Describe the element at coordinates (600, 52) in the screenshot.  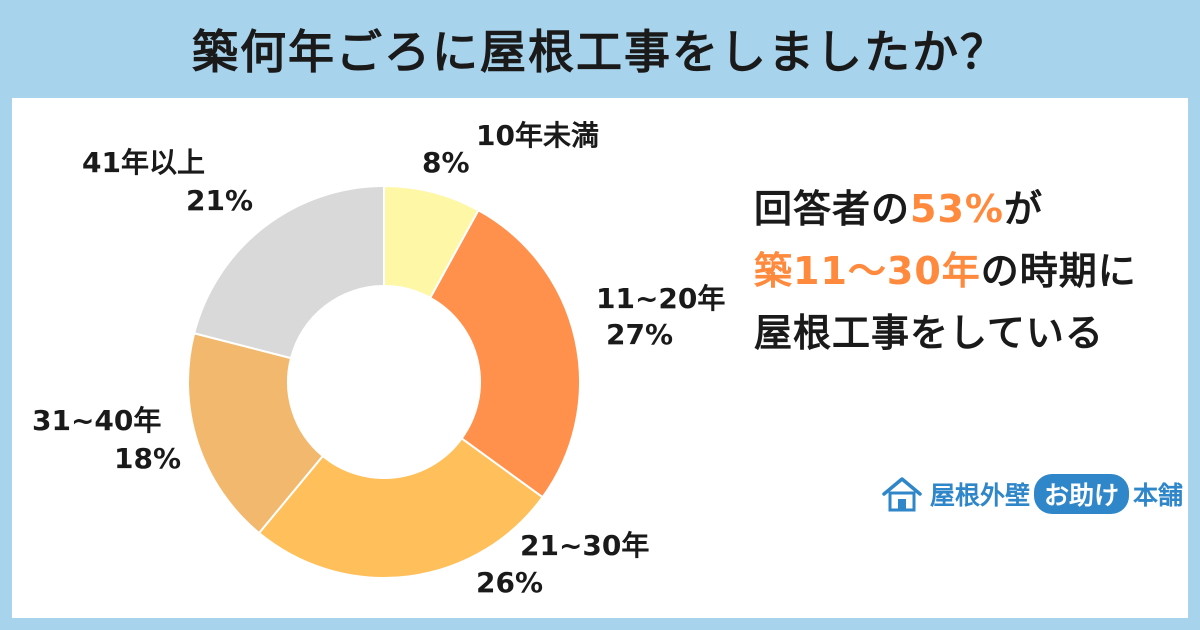
I see `page-title: 築何年ごろに屋根工事をしましたか？` at that location.